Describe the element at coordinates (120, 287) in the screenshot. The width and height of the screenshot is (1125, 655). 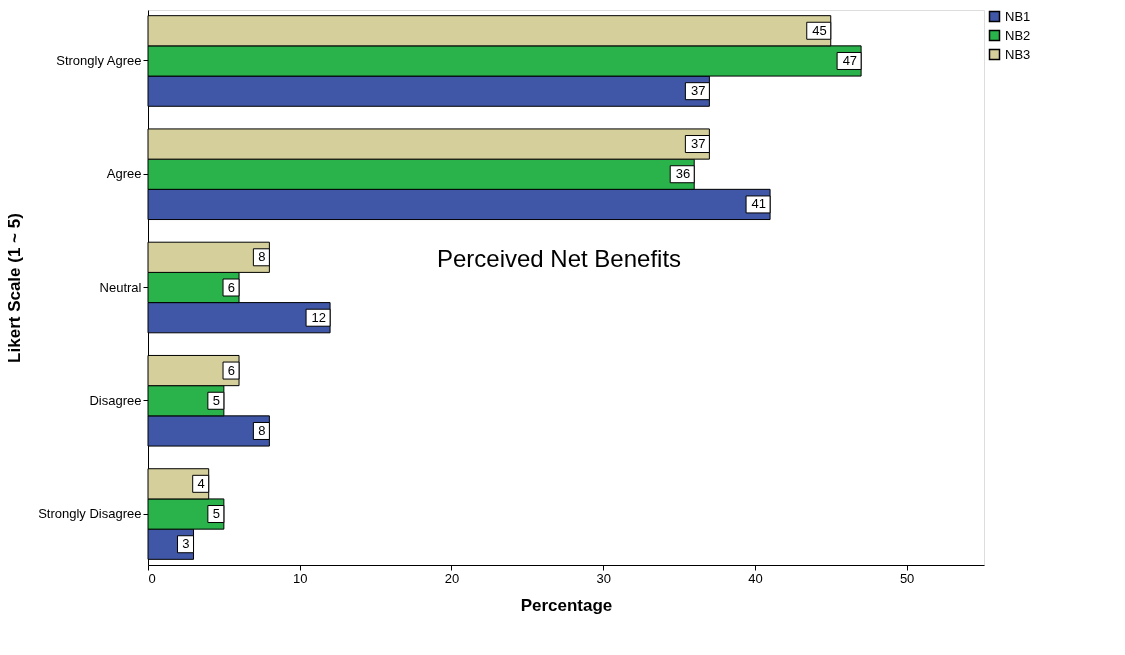
I see `y-tick-label: Neutral` at that location.